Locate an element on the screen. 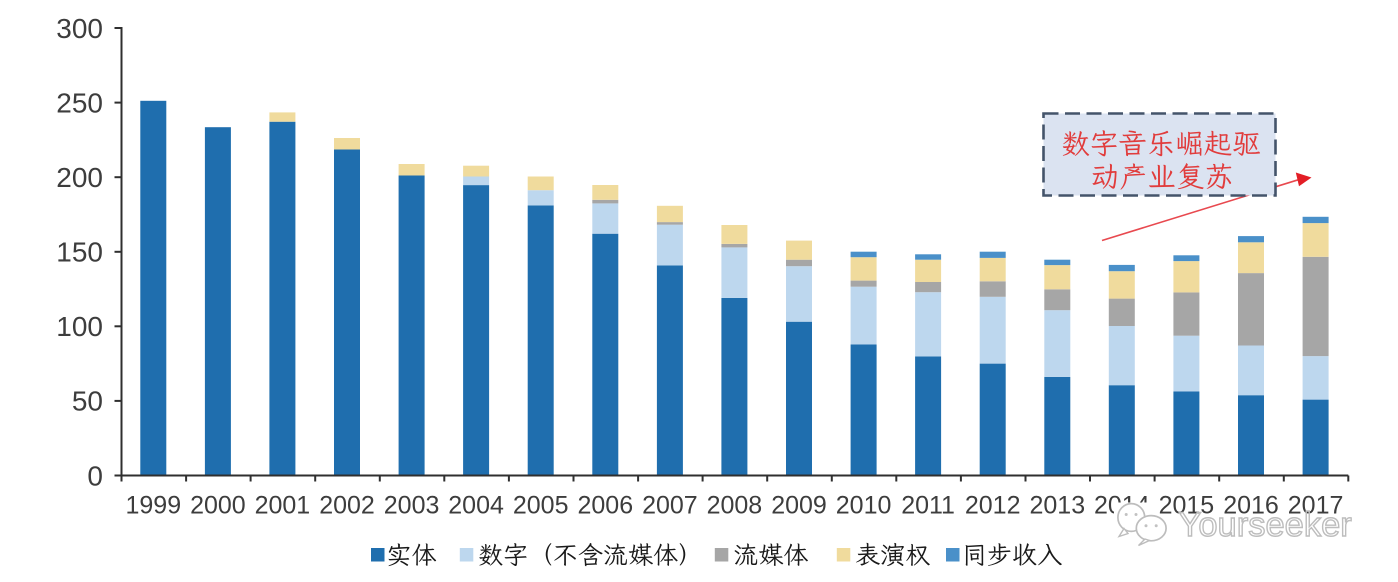  svg-text: 150 is located at coordinates (79, 252).